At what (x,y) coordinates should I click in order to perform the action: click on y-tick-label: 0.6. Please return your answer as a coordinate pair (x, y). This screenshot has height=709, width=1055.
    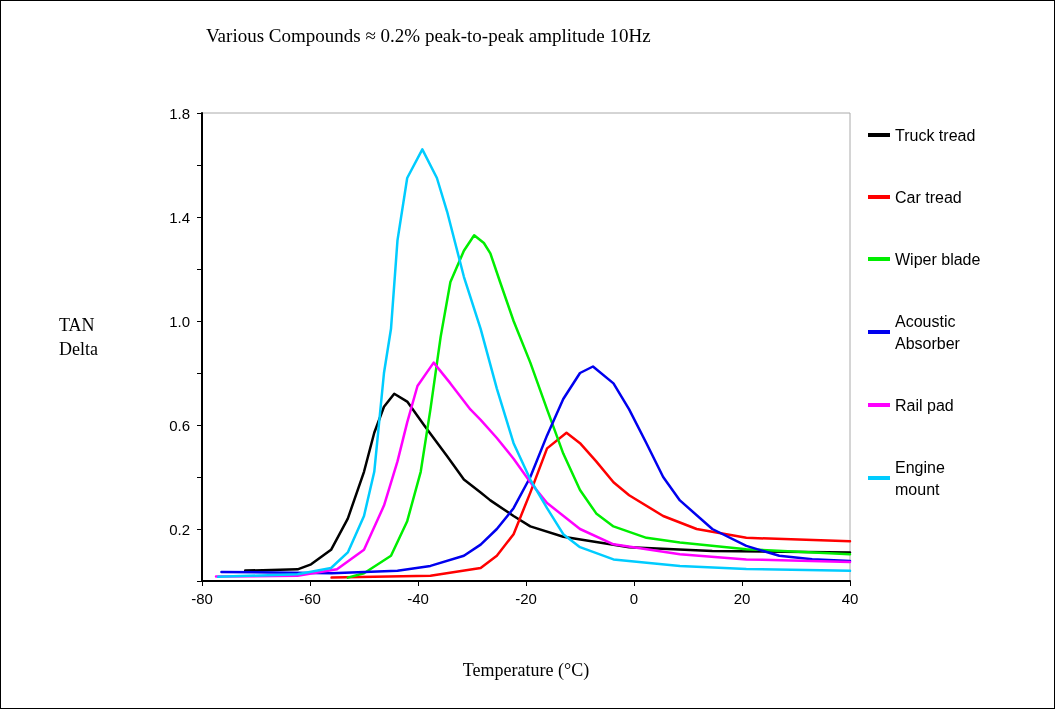
    Looking at the image, I should click on (179, 425).